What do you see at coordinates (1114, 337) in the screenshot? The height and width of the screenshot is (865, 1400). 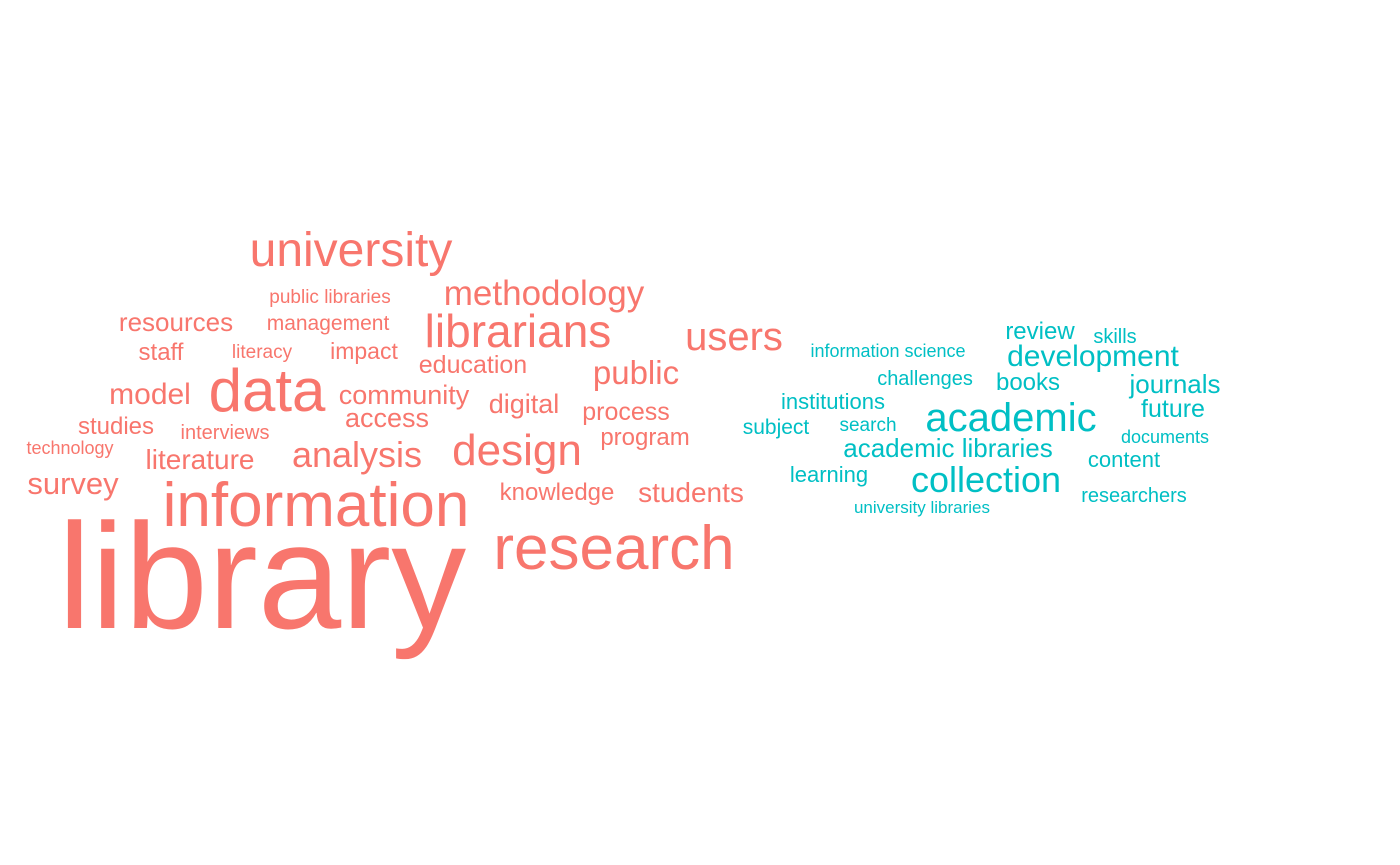 I see `word-skills: skills` at bounding box center [1114, 337].